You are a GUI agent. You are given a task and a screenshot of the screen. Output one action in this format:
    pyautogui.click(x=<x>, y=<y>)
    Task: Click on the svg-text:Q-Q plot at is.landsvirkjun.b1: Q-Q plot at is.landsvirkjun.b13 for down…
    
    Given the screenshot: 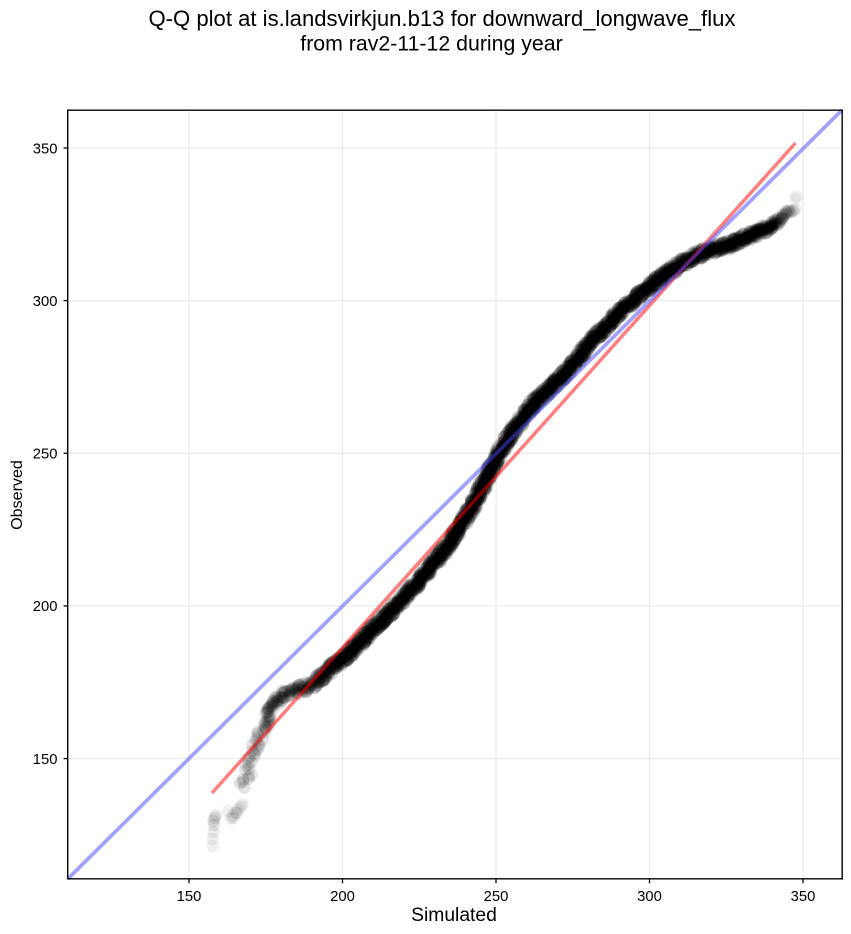 What is the action you would take?
    pyautogui.click(x=441, y=18)
    